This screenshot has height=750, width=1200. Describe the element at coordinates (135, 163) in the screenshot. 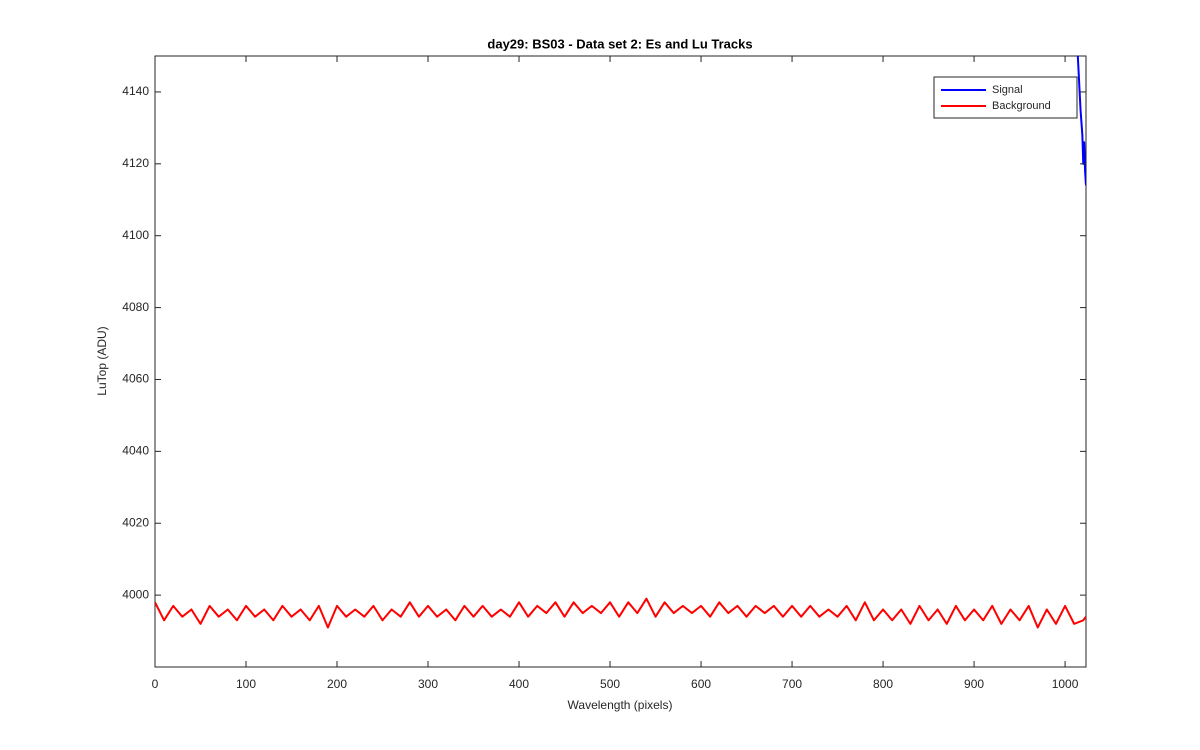

I see `y-tick-label: 4120` at that location.